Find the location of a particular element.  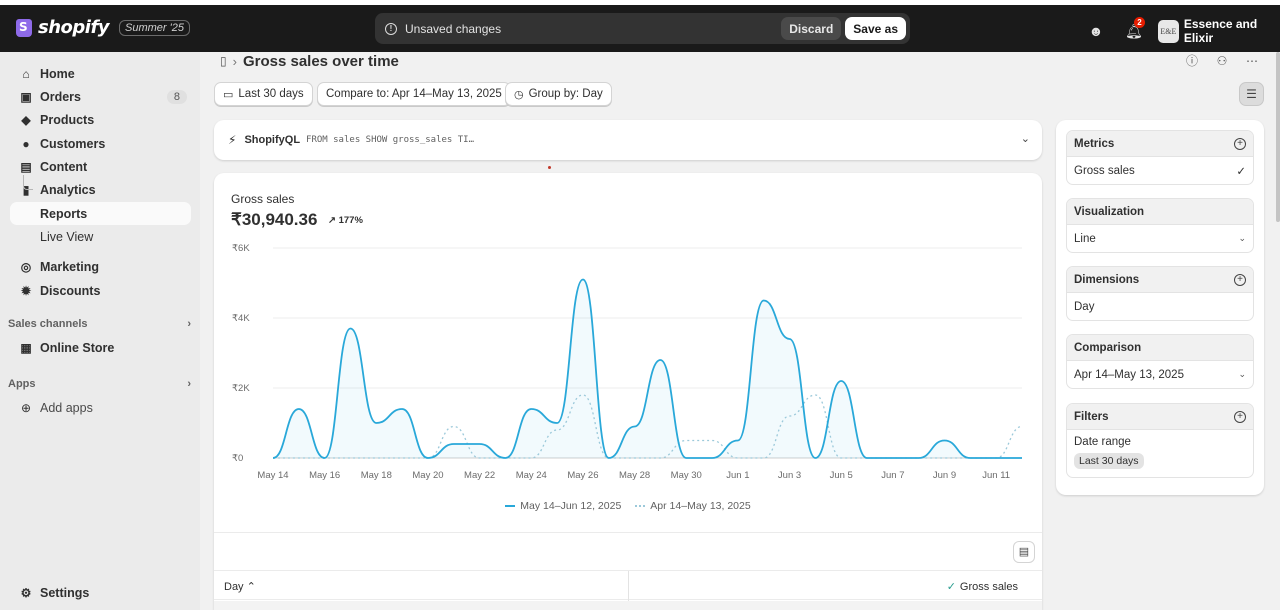

sidebar-item-label: Online Store is located at coordinates (77, 347).